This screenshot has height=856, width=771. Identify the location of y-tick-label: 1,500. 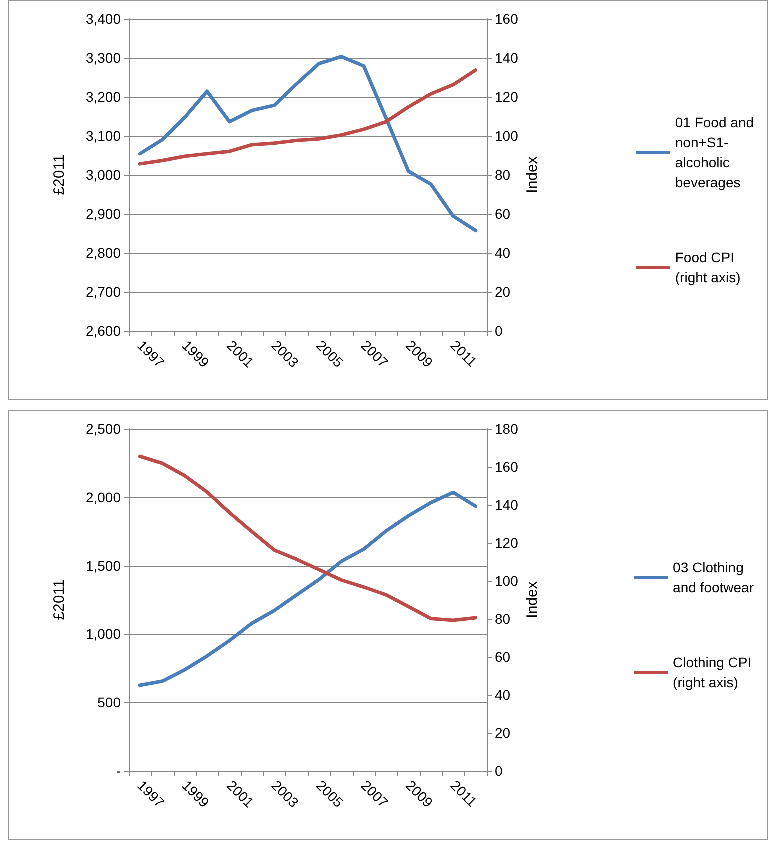
(104, 566).